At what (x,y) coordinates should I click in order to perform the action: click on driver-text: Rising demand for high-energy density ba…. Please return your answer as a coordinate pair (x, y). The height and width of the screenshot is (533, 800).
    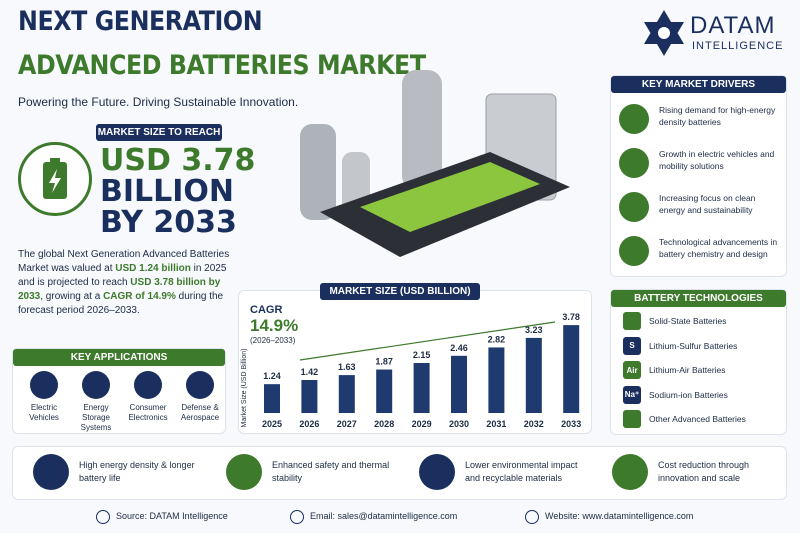
    Looking at the image, I should click on (717, 116).